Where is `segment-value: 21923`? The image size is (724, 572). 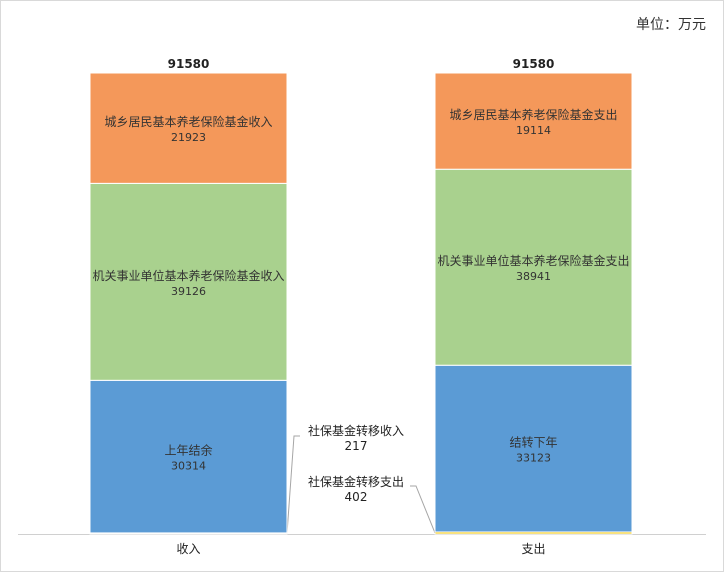
segment-value: 21923 is located at coordinates (188, 137).